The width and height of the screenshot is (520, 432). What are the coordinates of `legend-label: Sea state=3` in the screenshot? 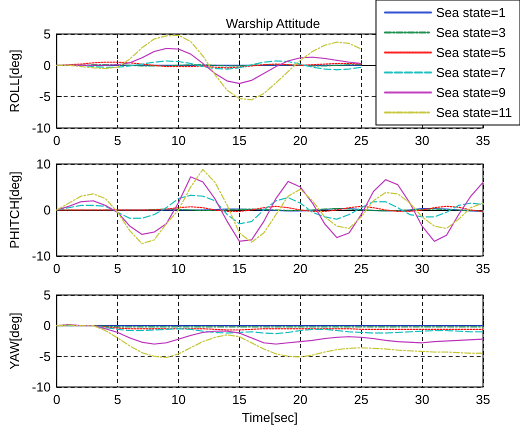 It's located at (471, 32).